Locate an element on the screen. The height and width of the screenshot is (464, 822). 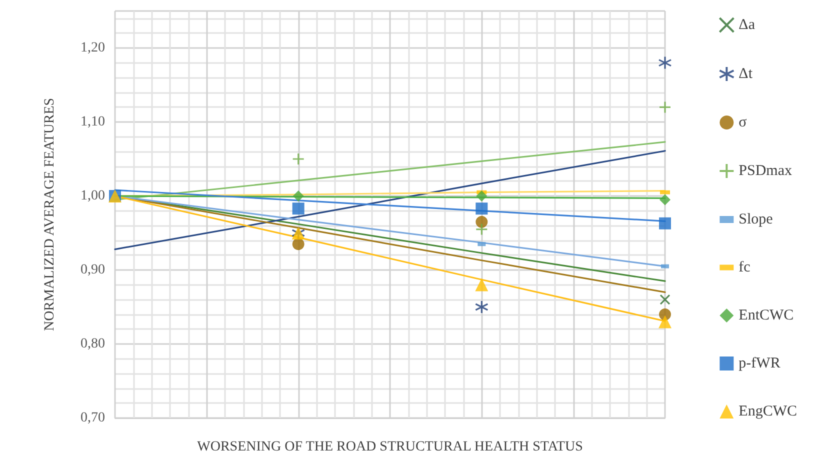
y-tick-label: 0,90 is located at coordinates (92, 270).